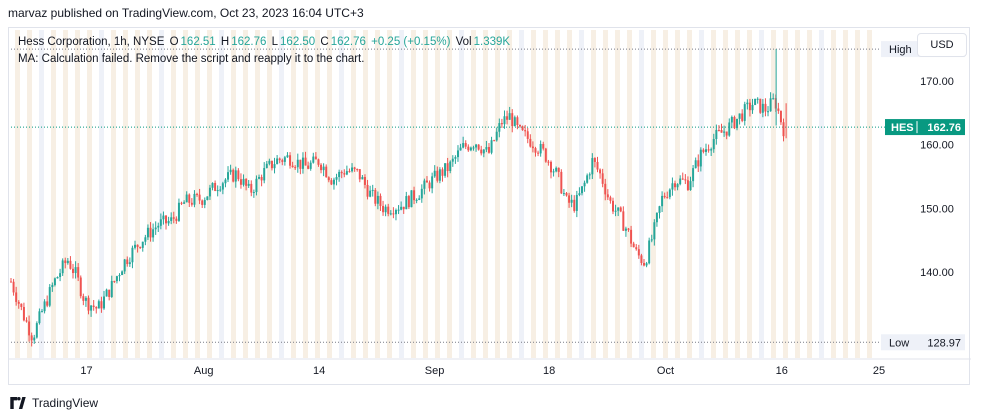  I want to click on close-label: C, so click(324, 42).